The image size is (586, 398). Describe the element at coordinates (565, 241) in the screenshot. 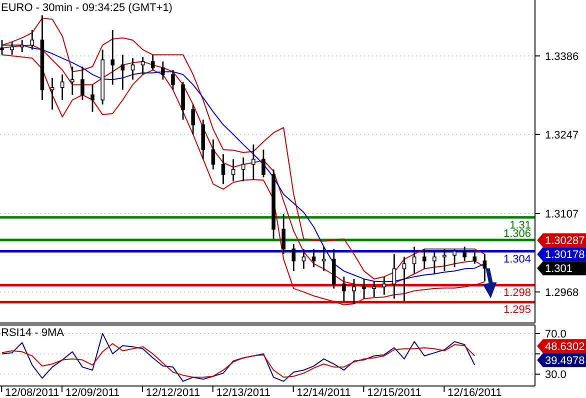

I see `text: 1.30287` at that location.